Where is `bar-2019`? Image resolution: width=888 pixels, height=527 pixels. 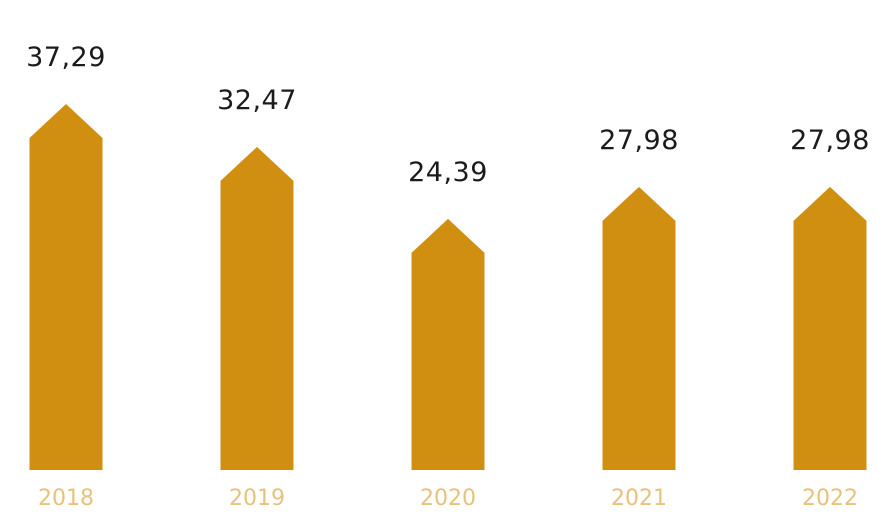
bar-2019 is located at coordinates (257, 308).